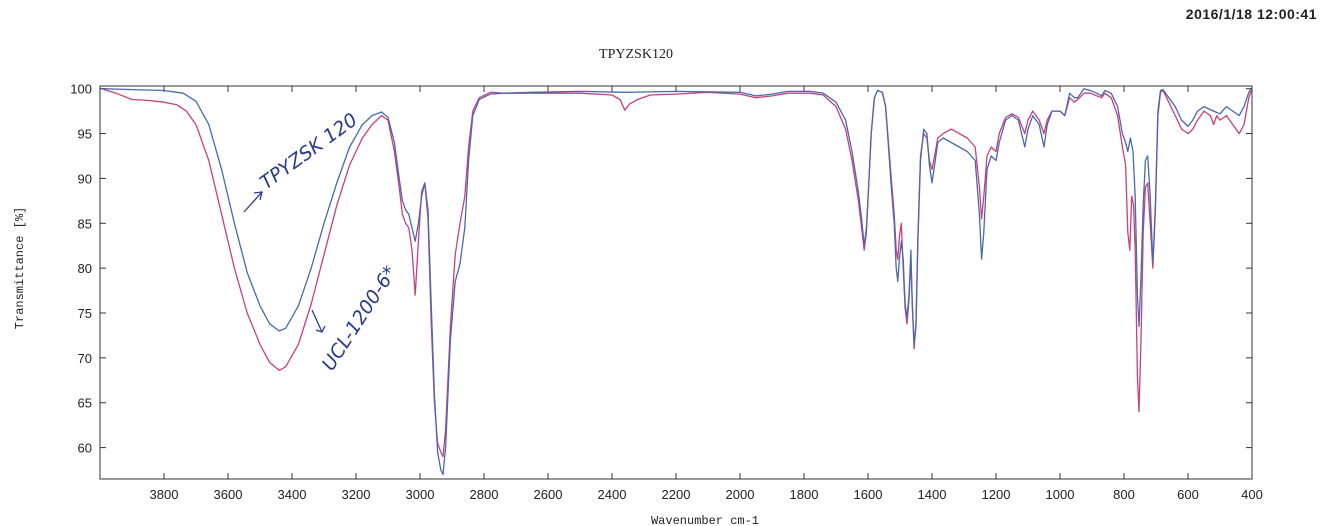 The width and height of the screenshot is (1327, 526). I want to click on annotation-label-2: UCL-1200-6*, so click(360, 318).